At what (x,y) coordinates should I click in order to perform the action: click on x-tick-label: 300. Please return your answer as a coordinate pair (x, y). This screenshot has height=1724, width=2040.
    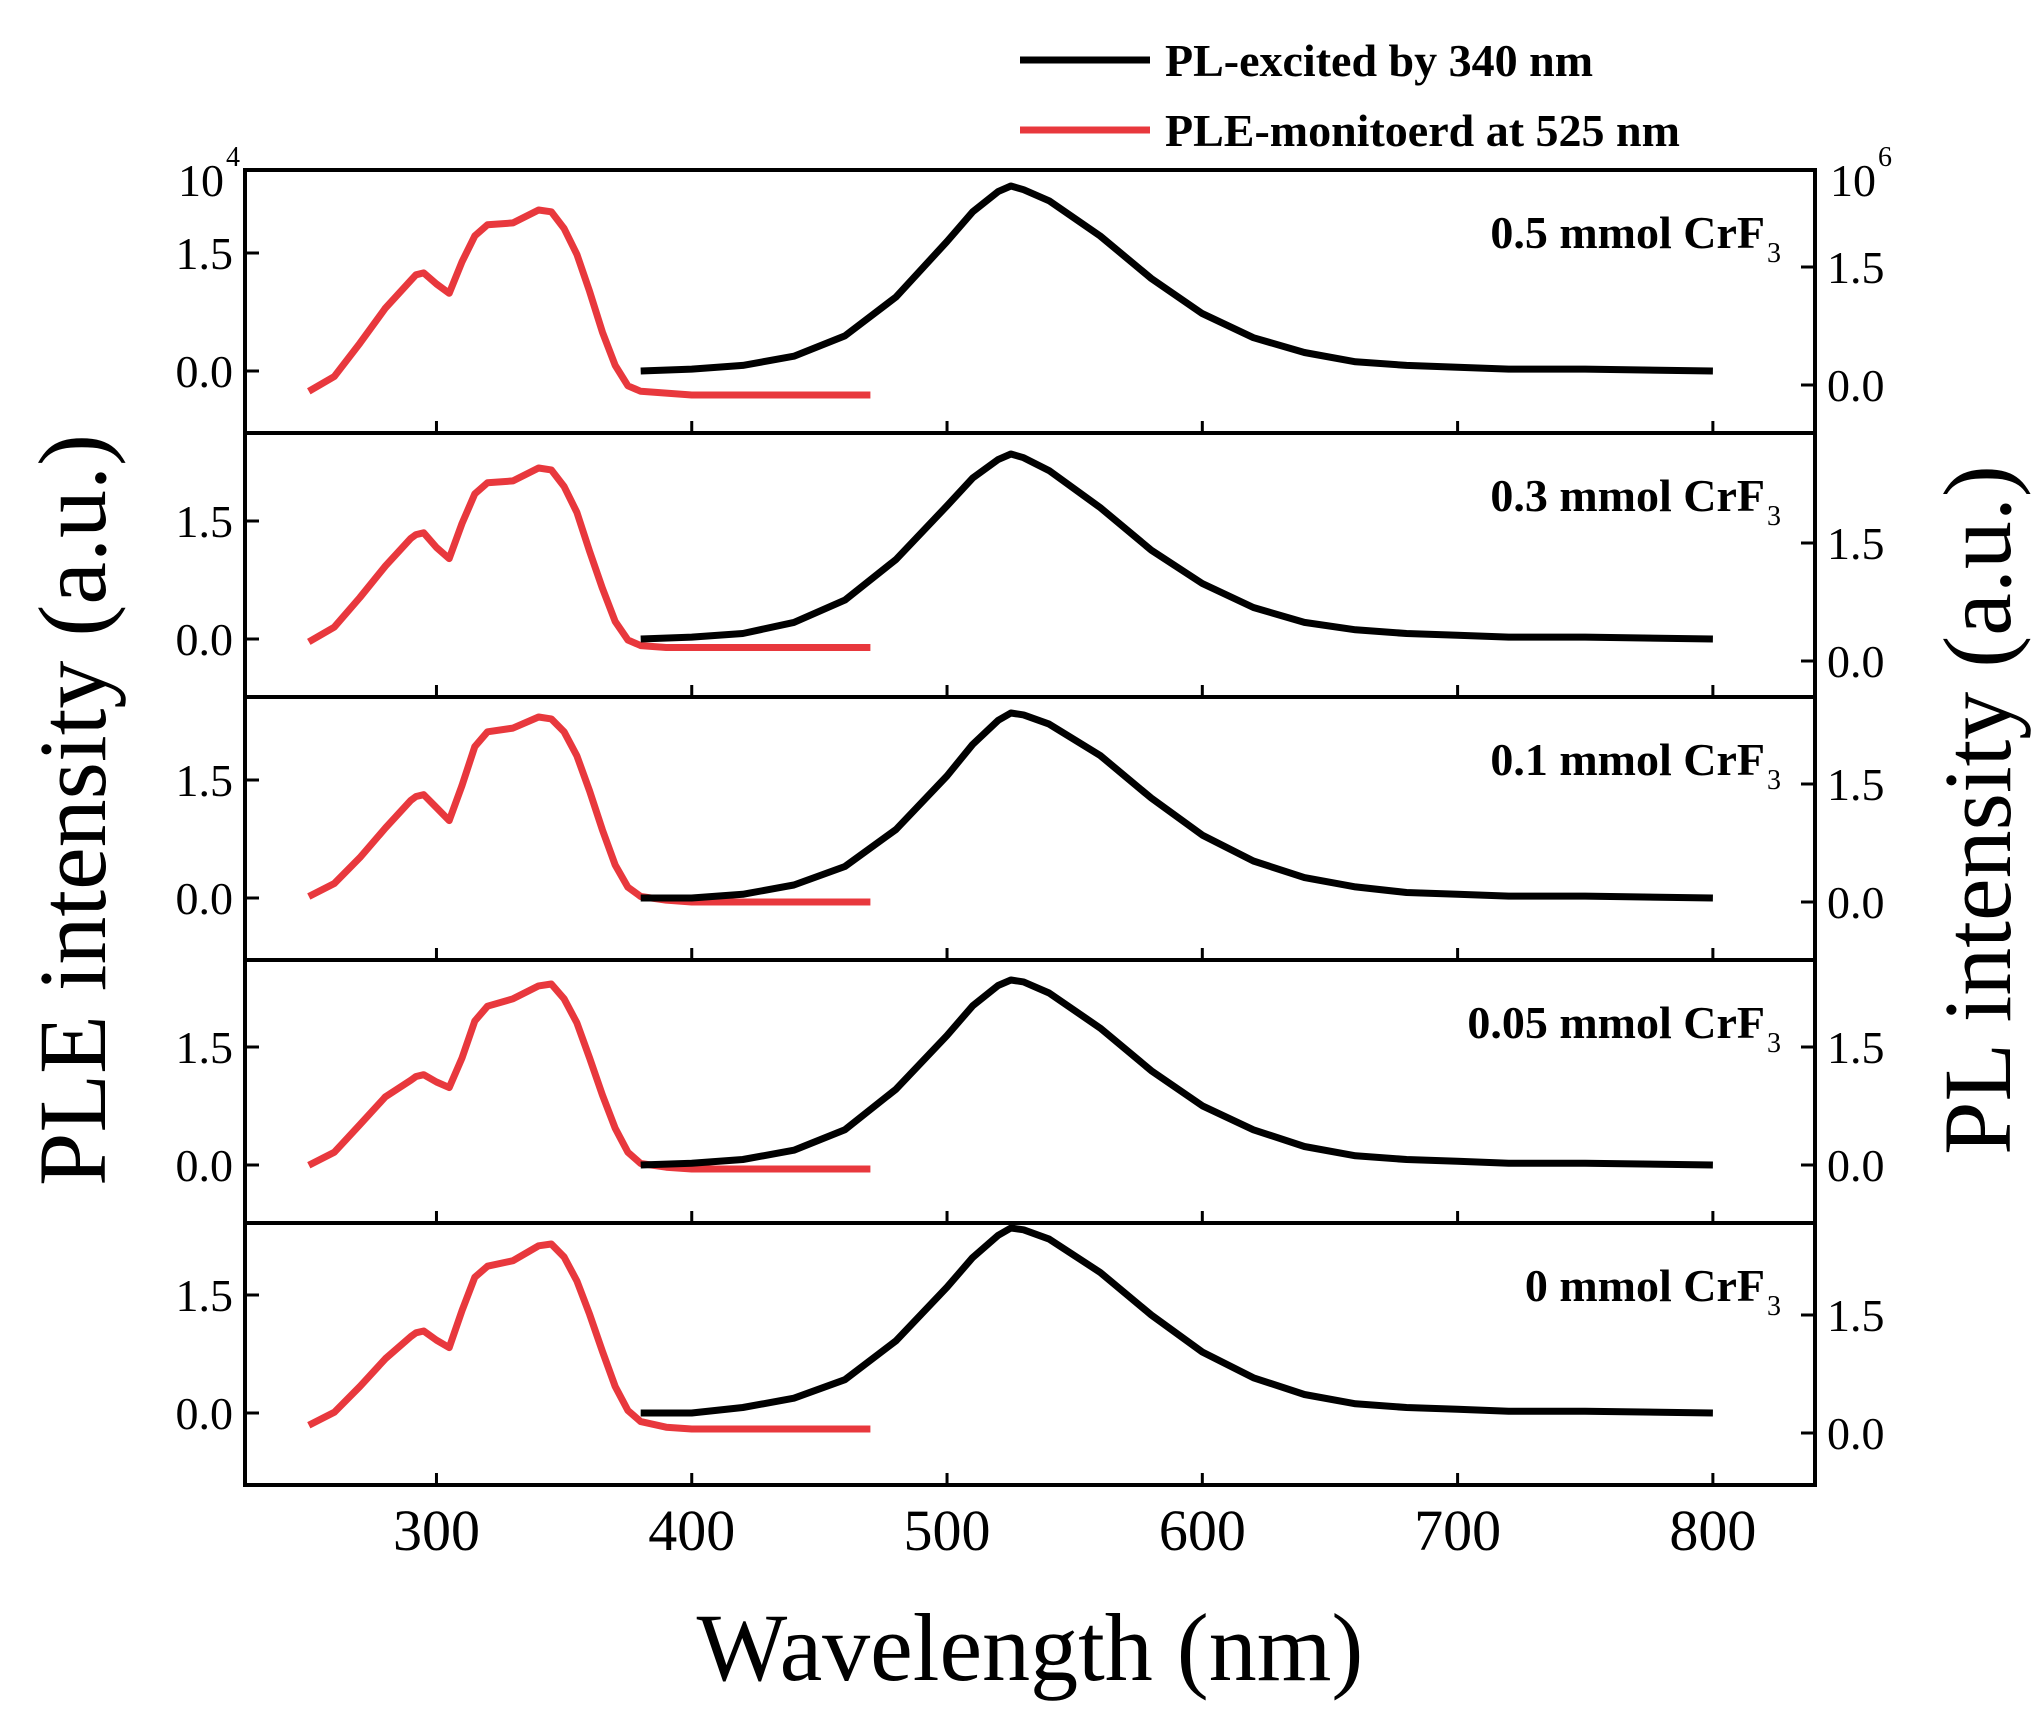
    Looking at the image, I should click on (436, 1530).